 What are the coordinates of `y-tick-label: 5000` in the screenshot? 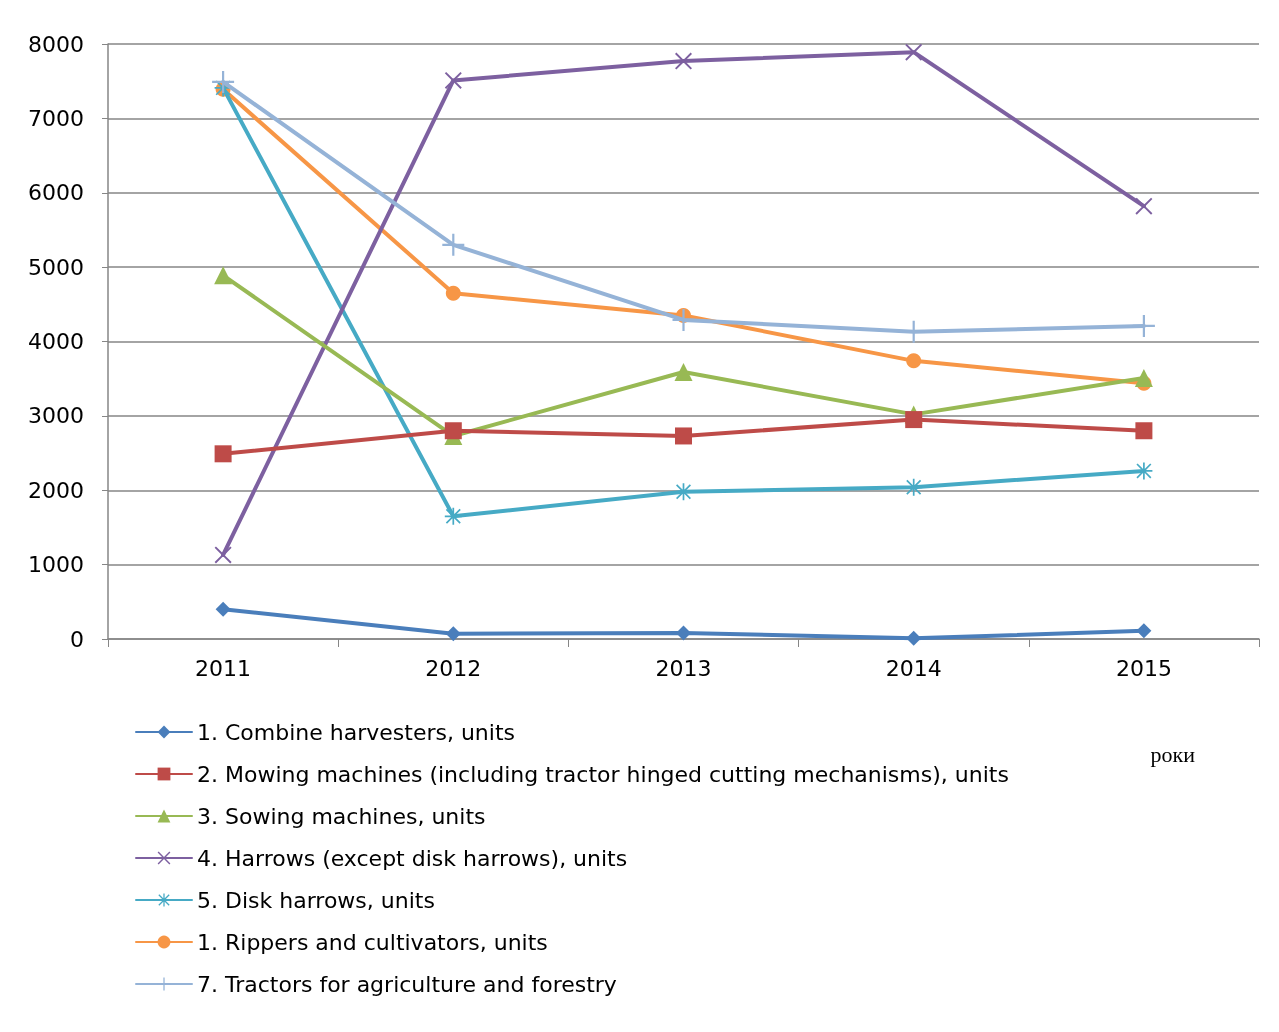 It's located at (56, 267).